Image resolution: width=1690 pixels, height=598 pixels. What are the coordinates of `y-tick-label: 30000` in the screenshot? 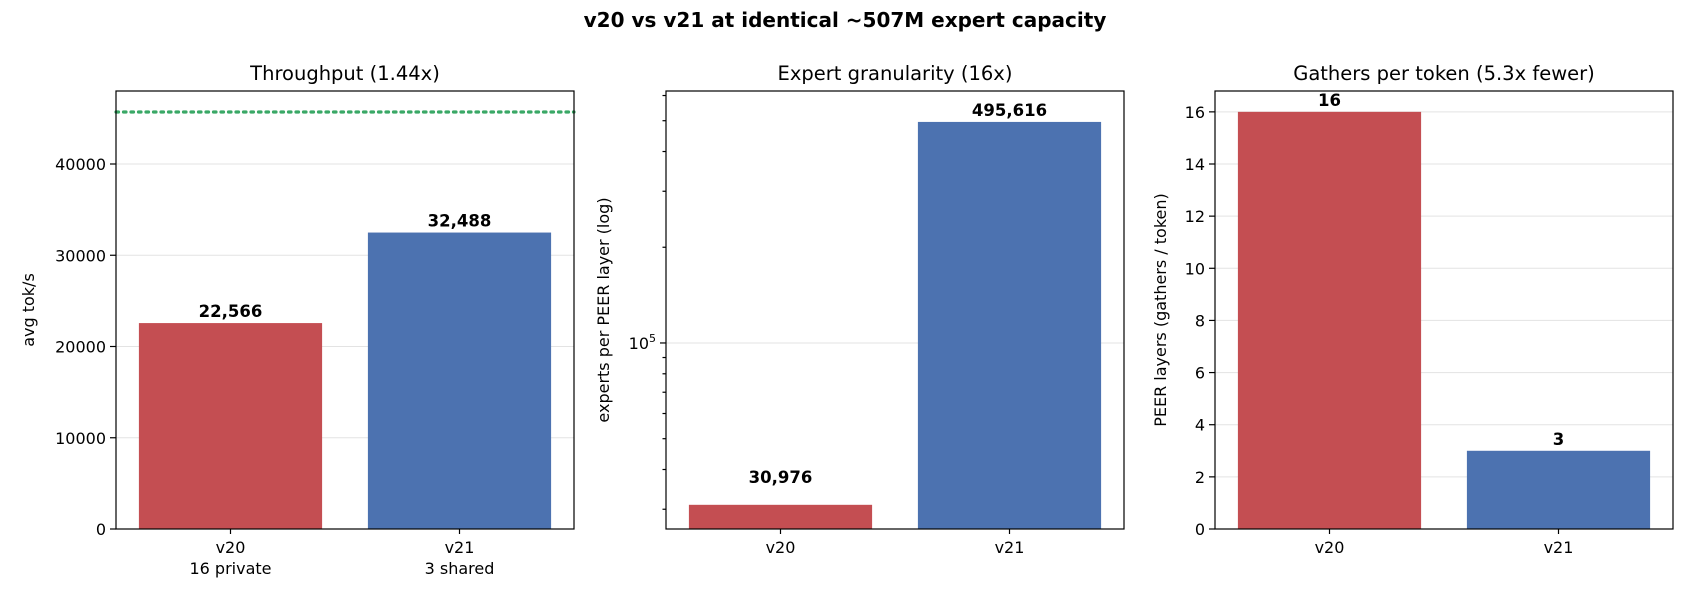 It's located at (80, 255).